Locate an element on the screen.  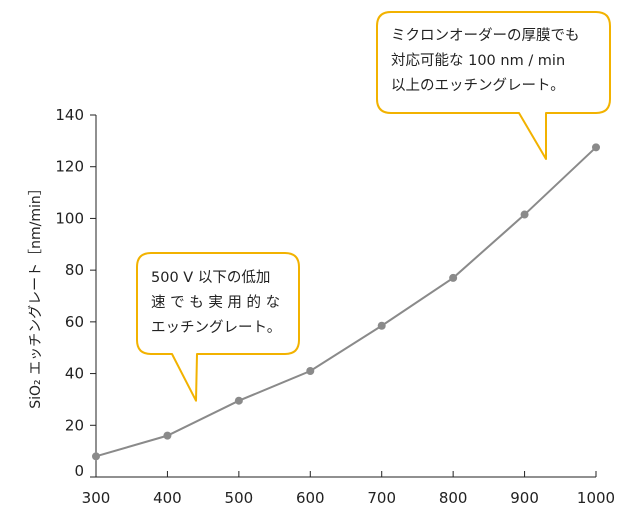
y-tick-label: 140 is located at coordinates (69, 115).